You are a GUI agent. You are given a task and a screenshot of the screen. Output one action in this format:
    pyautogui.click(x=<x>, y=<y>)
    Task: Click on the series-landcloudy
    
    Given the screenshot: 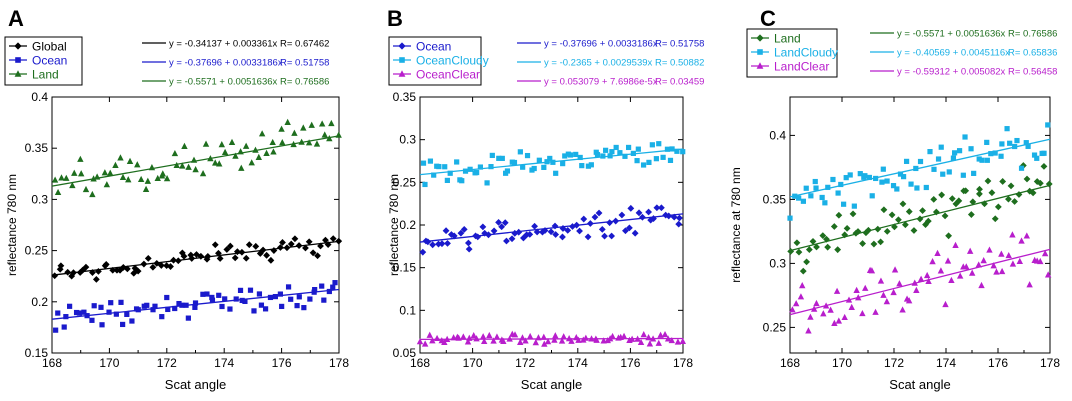 What is the action you would take?
    pyautogui.click(x=919, y=171)
    